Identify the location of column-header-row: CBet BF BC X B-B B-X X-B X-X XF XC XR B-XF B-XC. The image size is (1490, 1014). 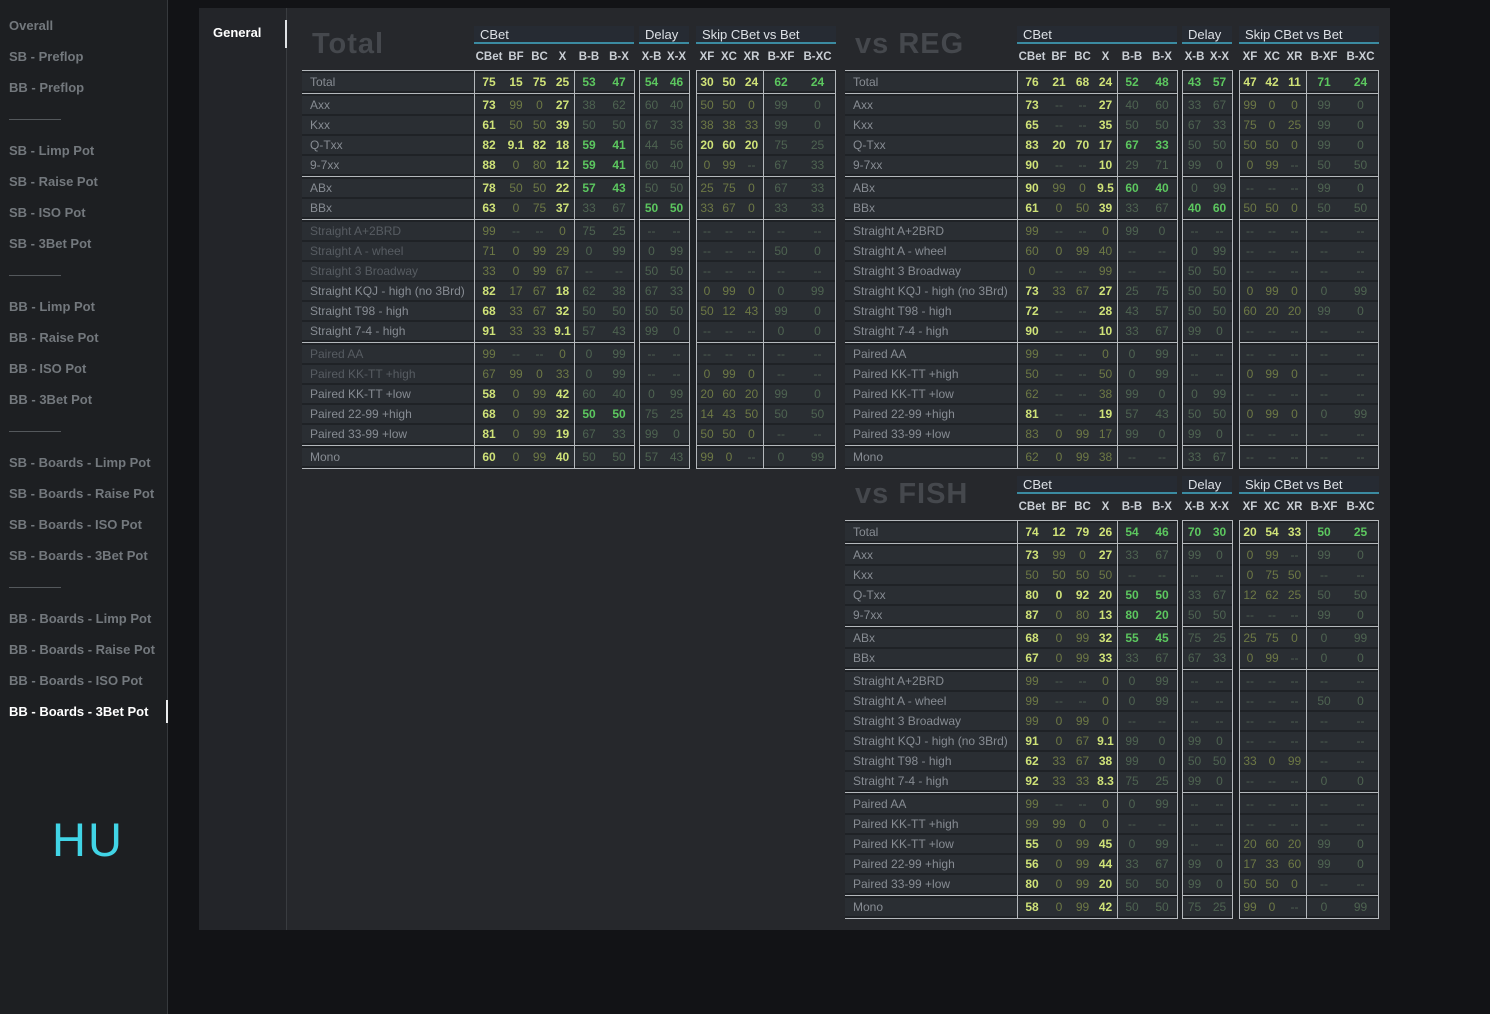
(1112, 507).